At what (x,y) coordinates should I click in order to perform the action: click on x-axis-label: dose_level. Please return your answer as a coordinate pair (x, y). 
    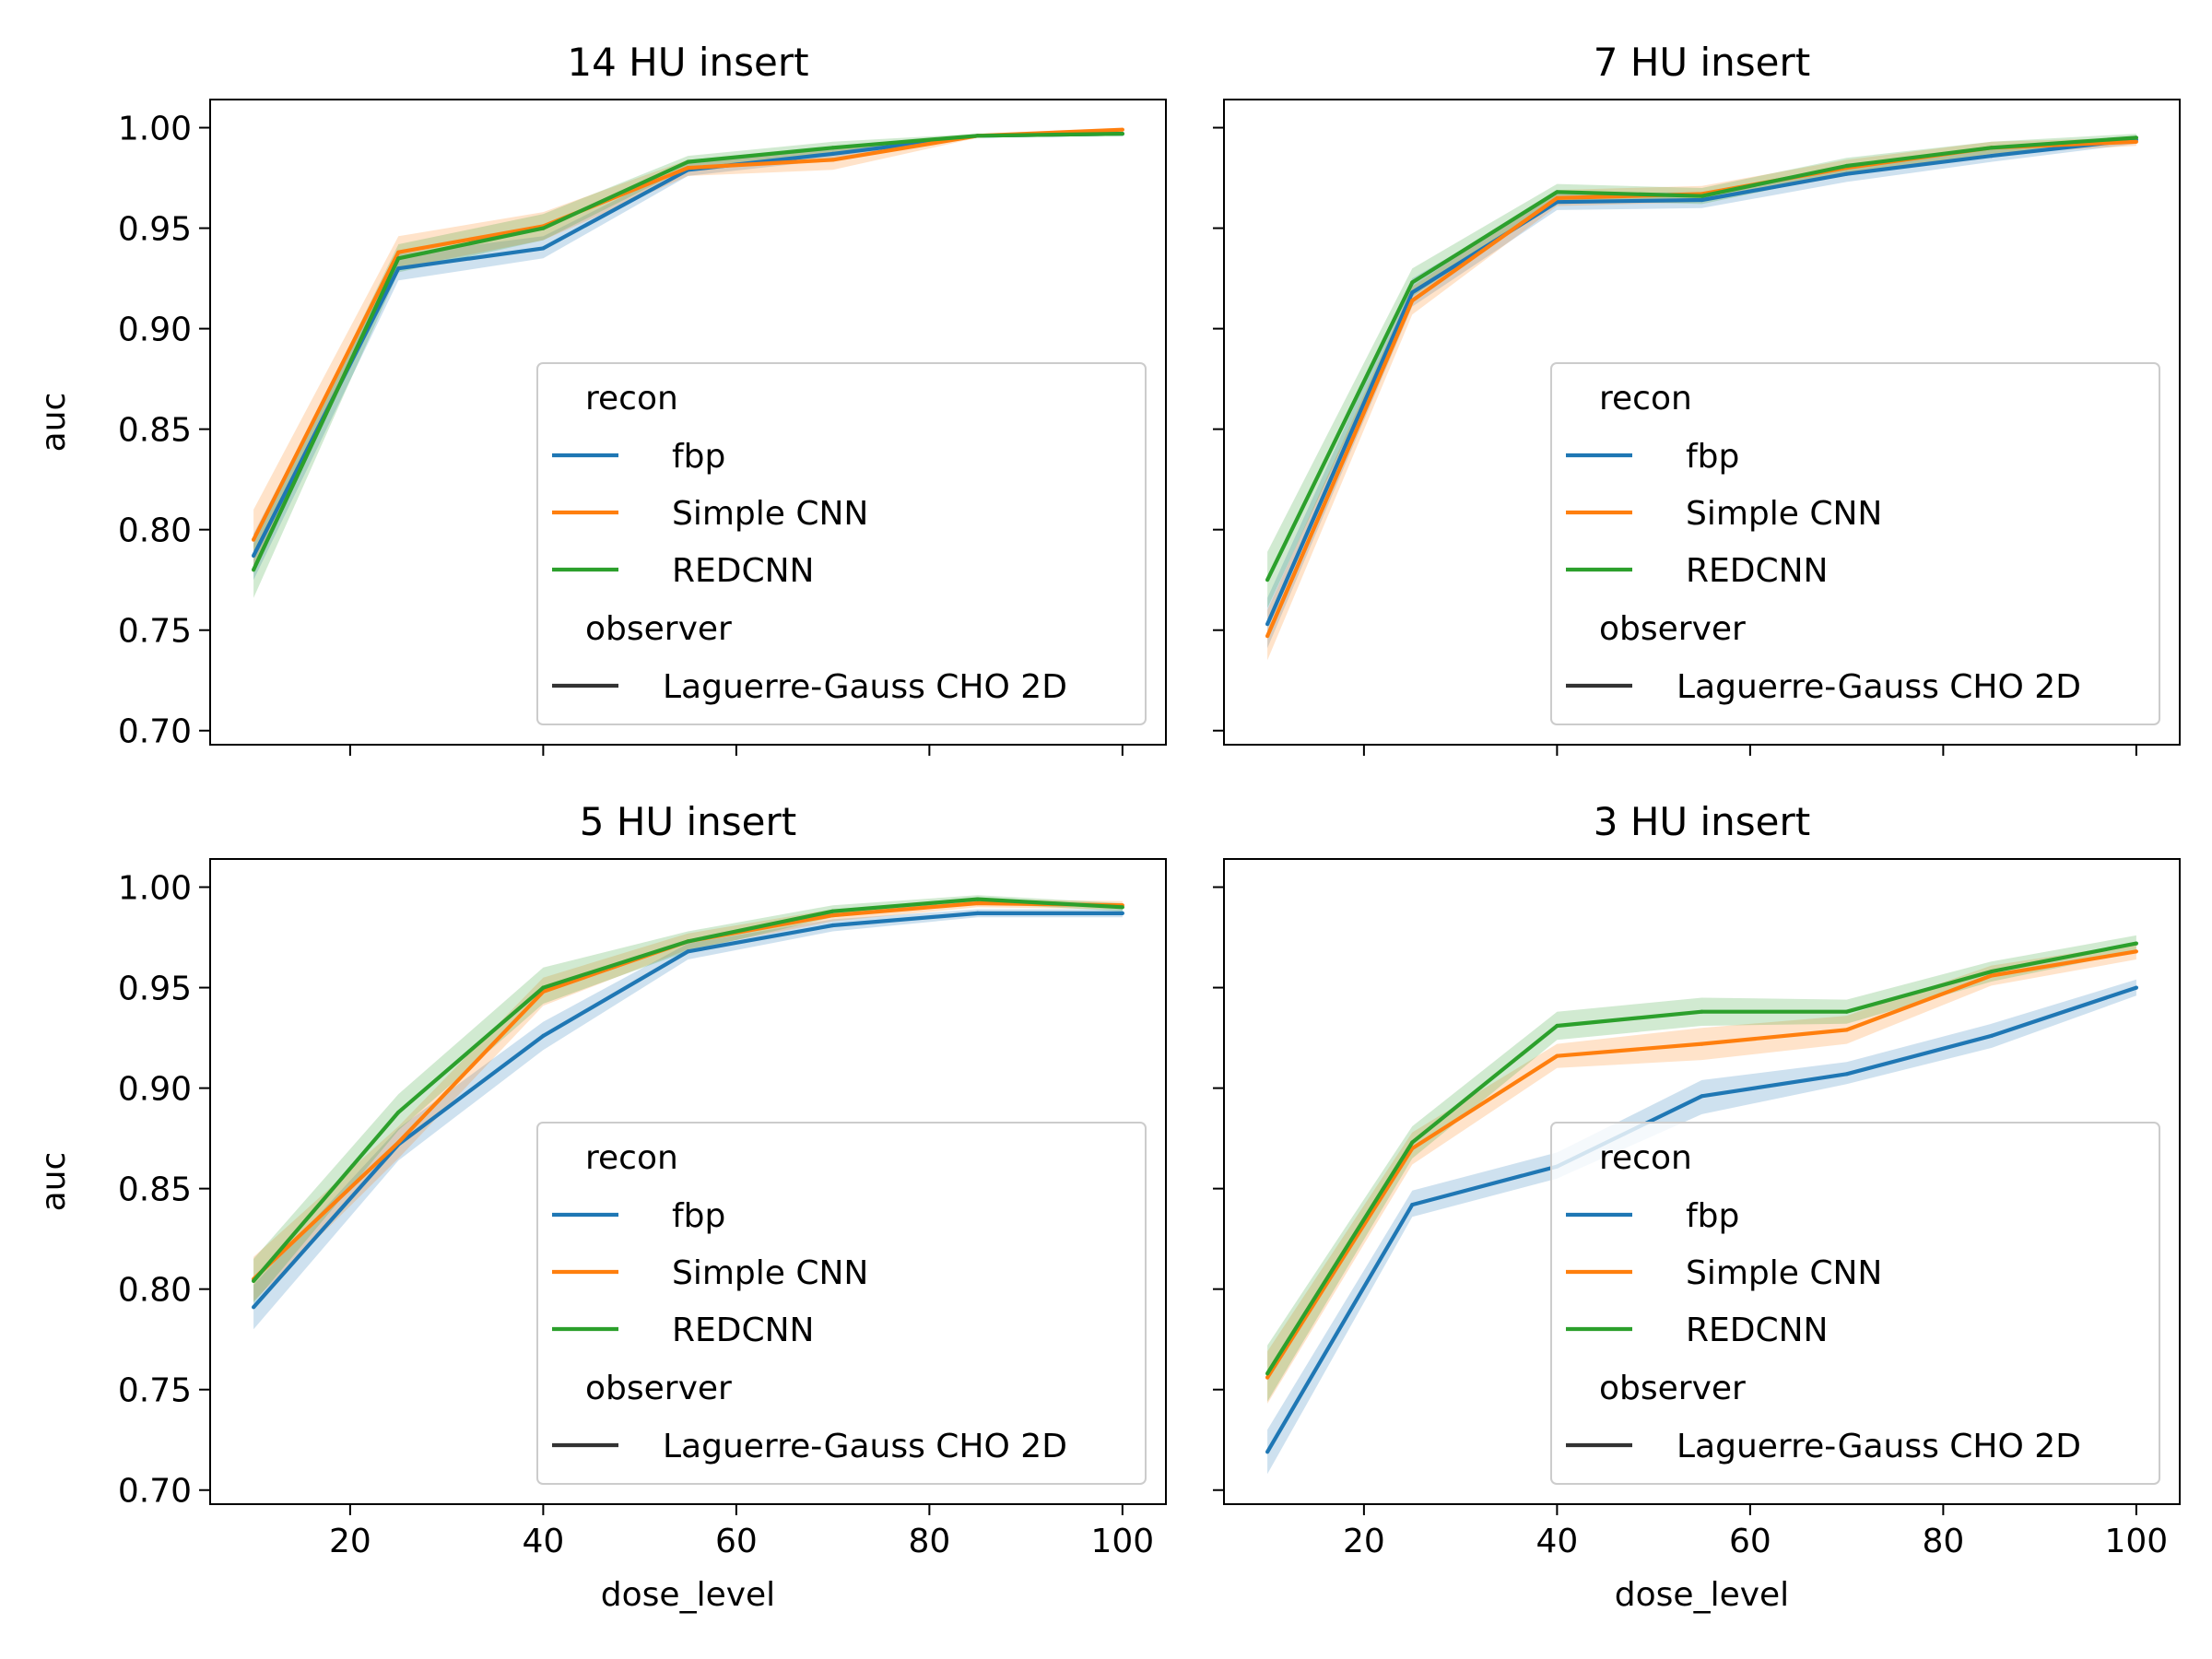
    Looking at the image, I should click on (688, 1595).